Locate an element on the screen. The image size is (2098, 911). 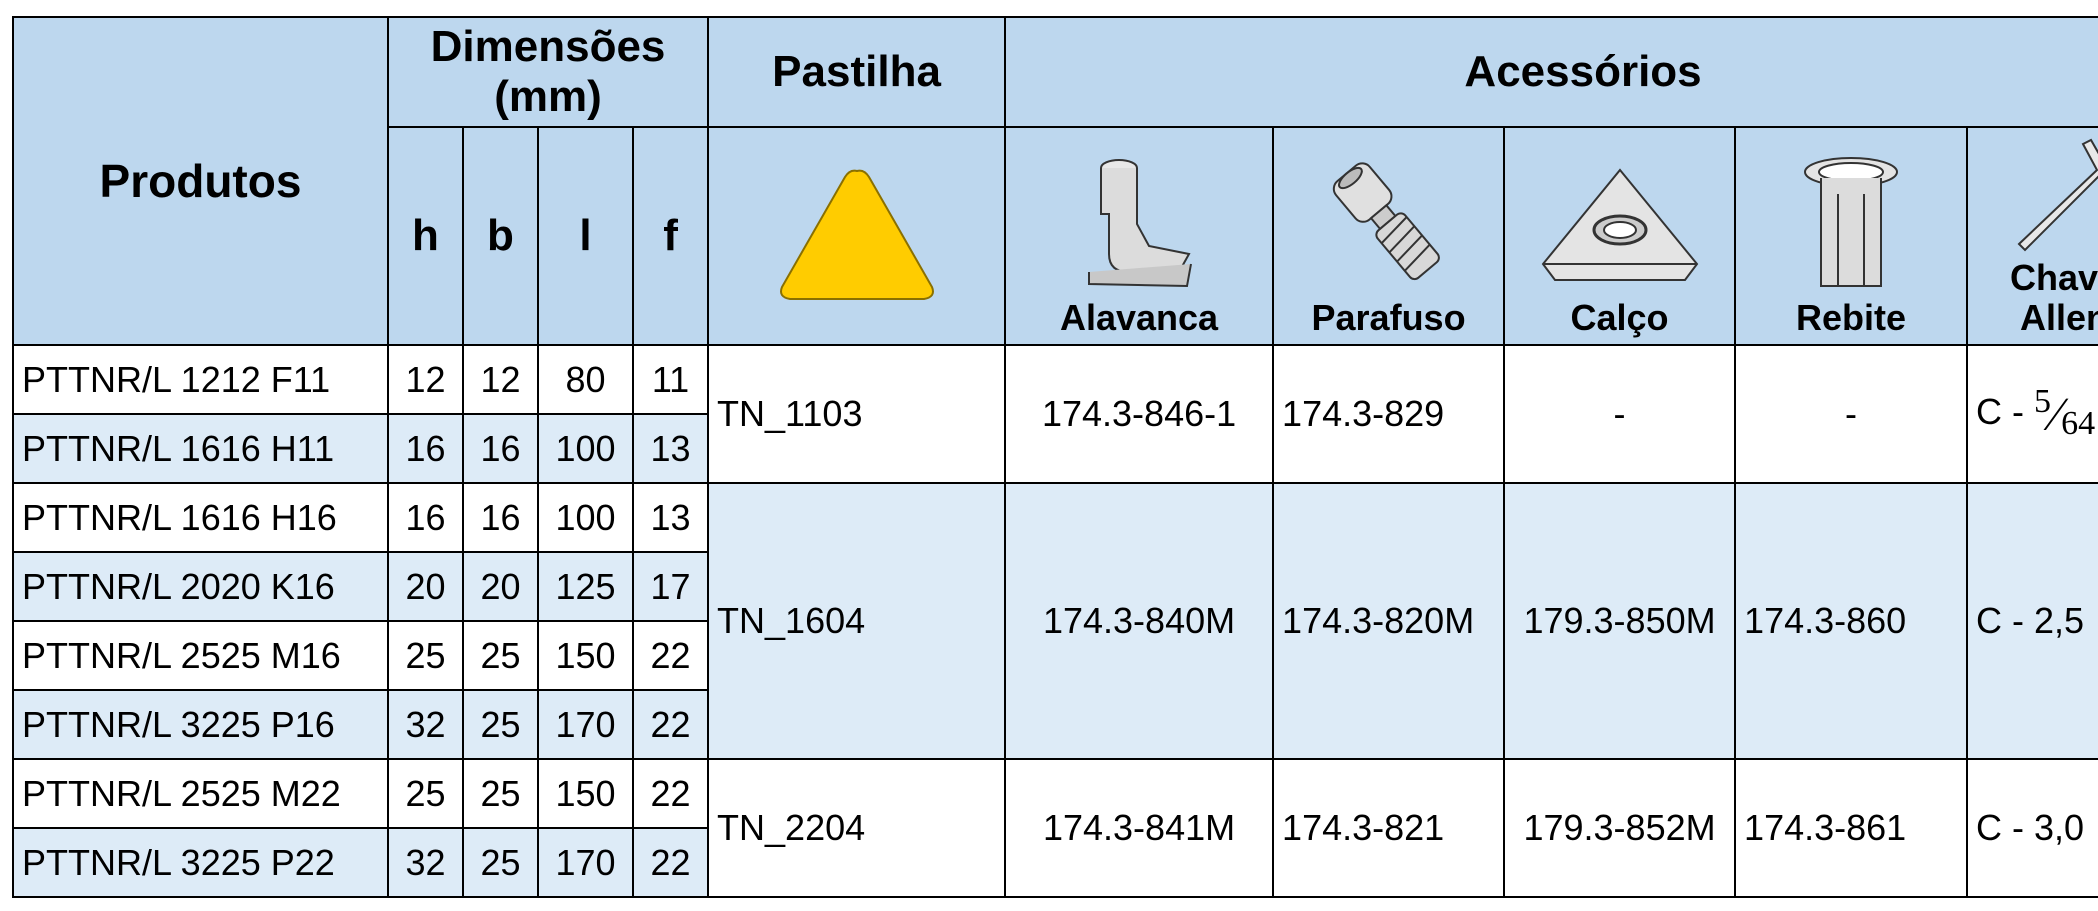
accessory-cell: C - 3,0 is located at coordinates (2032, 828).